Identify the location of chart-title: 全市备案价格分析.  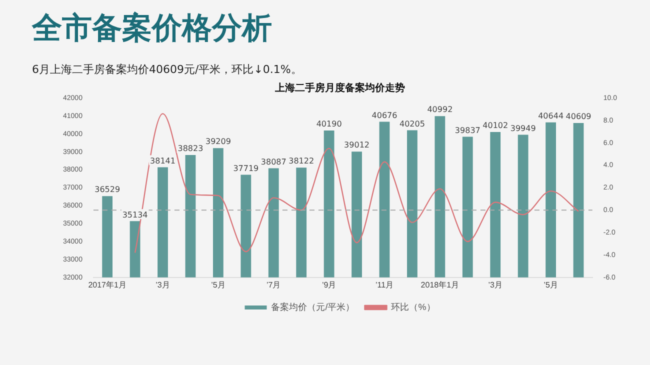
(152, 29).